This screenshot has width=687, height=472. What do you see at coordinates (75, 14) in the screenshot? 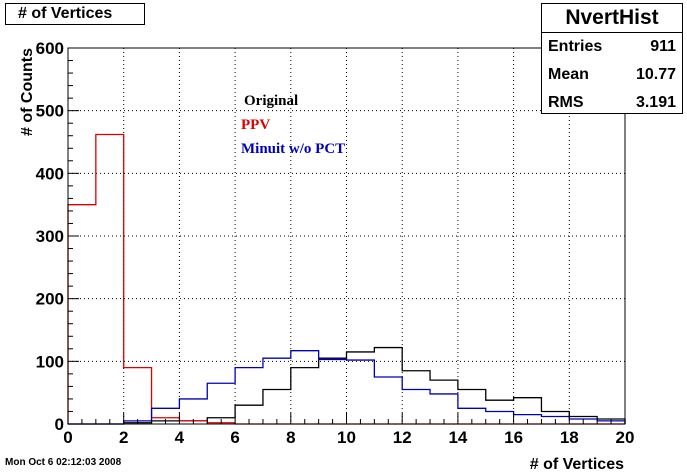
I see `plot-title: # of Vertices` at bounding box center [75, 14].